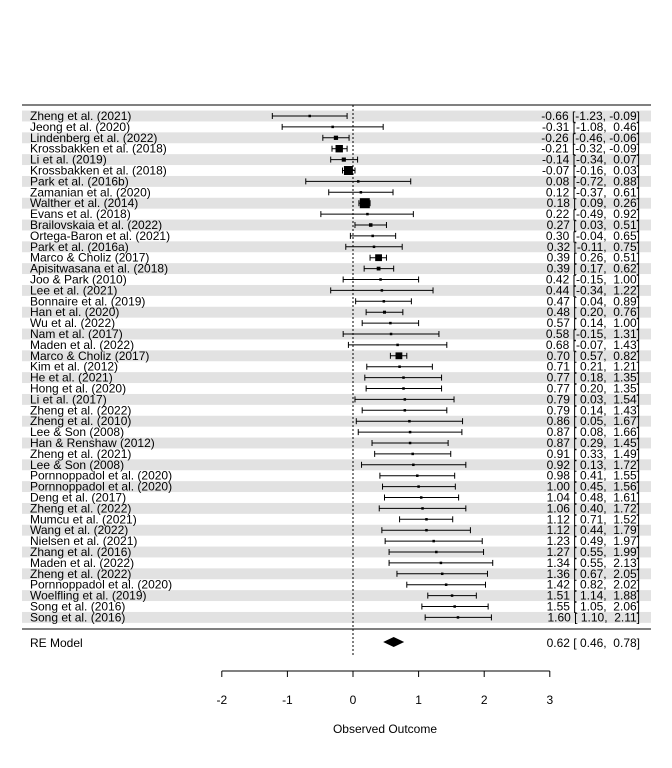 This screenshot has width=672, height=768. I want to click on study-label: Lindenberg et al. (2022), so click(93, 138).